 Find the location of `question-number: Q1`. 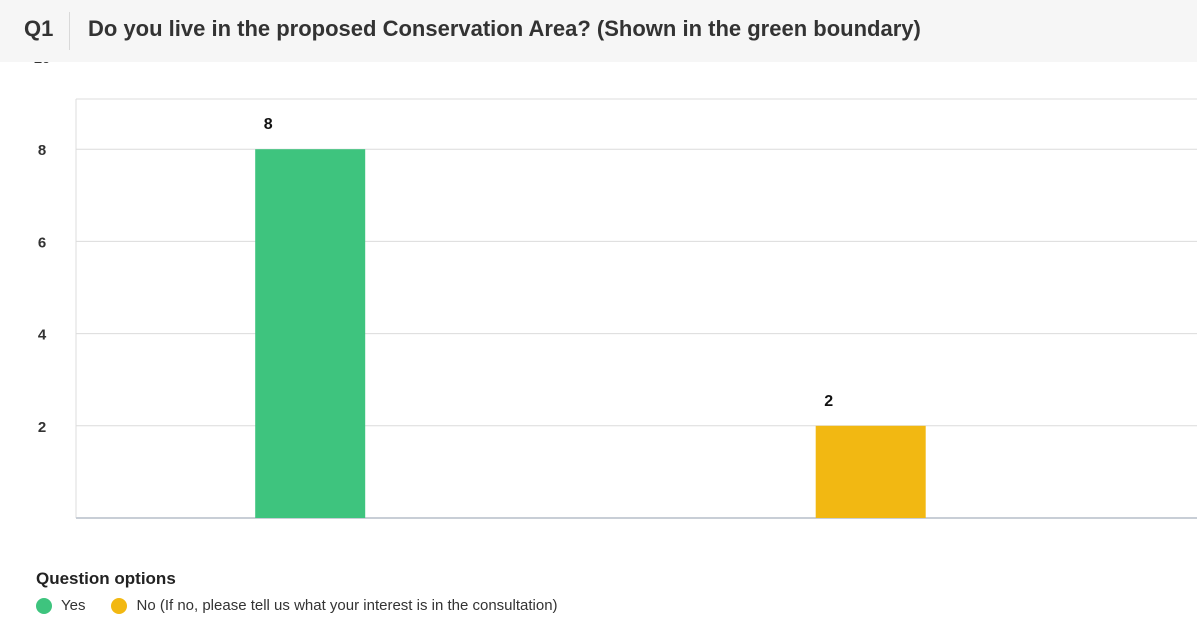

question-number: Q1 is located at coordinates (39, 28).